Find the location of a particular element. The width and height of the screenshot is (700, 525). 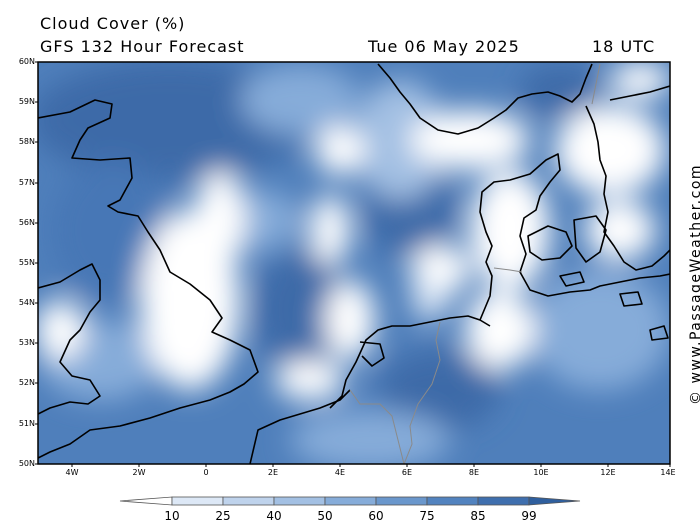

lon-label: 14E is located at coordinates (668, 472).